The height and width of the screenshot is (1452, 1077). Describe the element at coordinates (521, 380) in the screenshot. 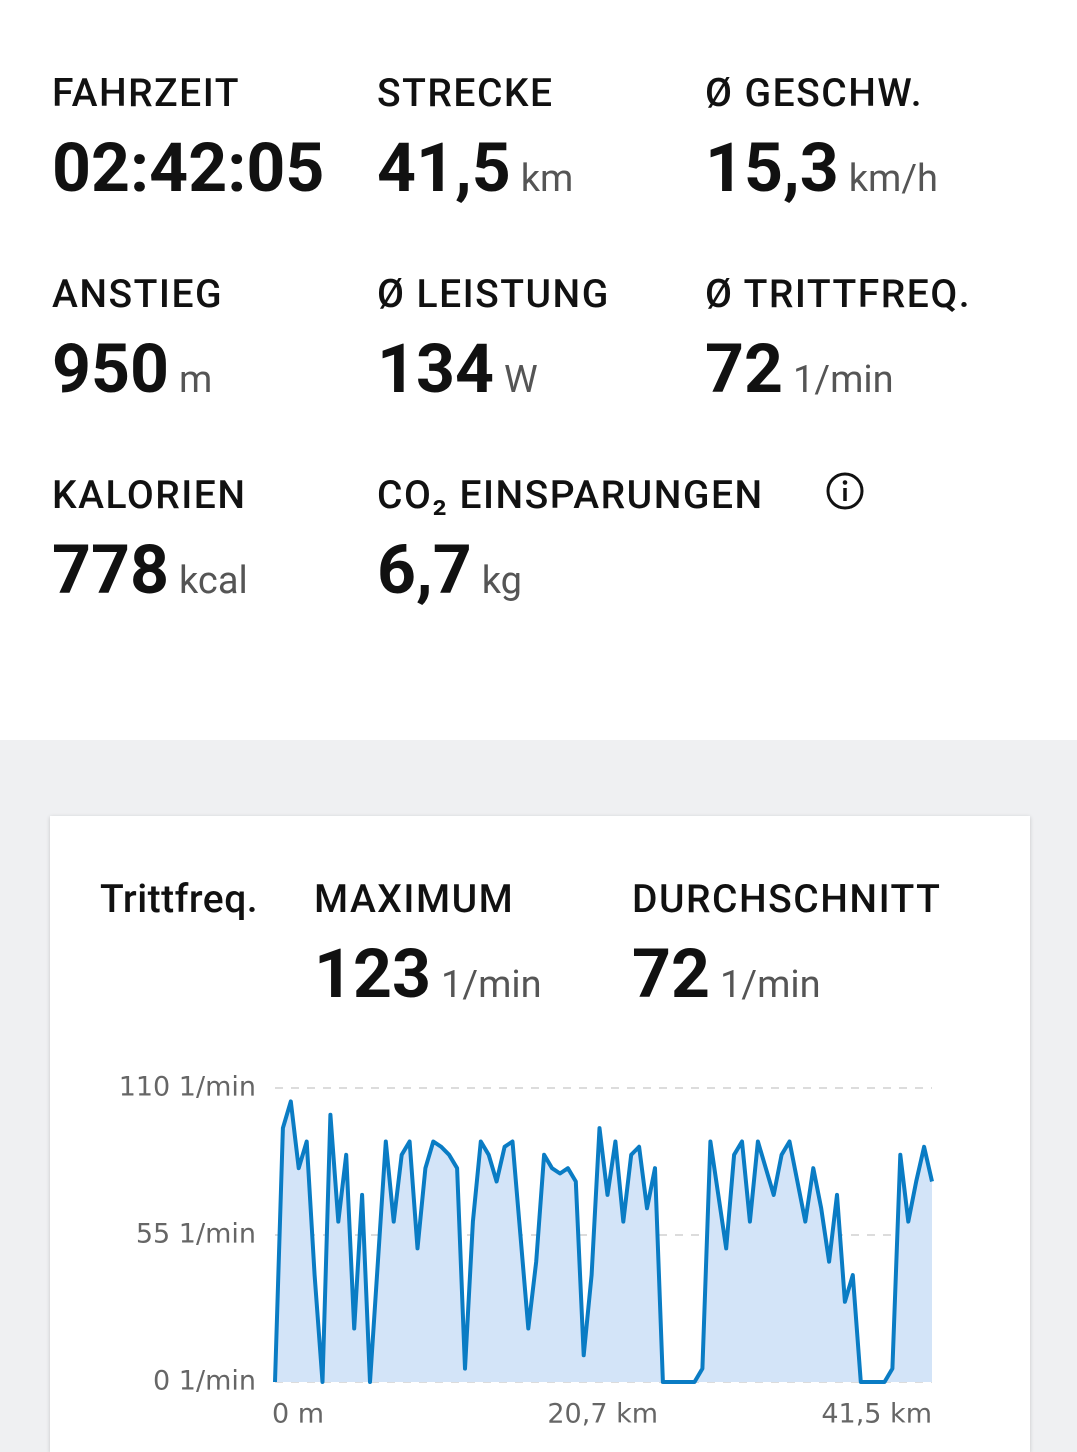

I see `stat-unit: W` at that location.